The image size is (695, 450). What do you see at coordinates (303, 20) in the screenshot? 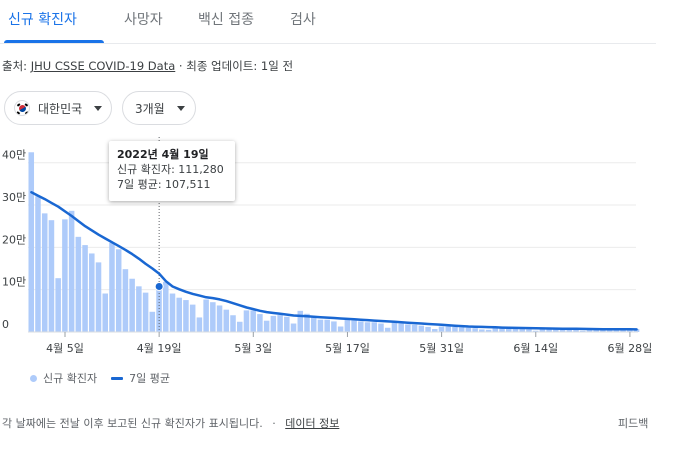
I see `tab-testing: 검사` at bounding box center [303, 20].